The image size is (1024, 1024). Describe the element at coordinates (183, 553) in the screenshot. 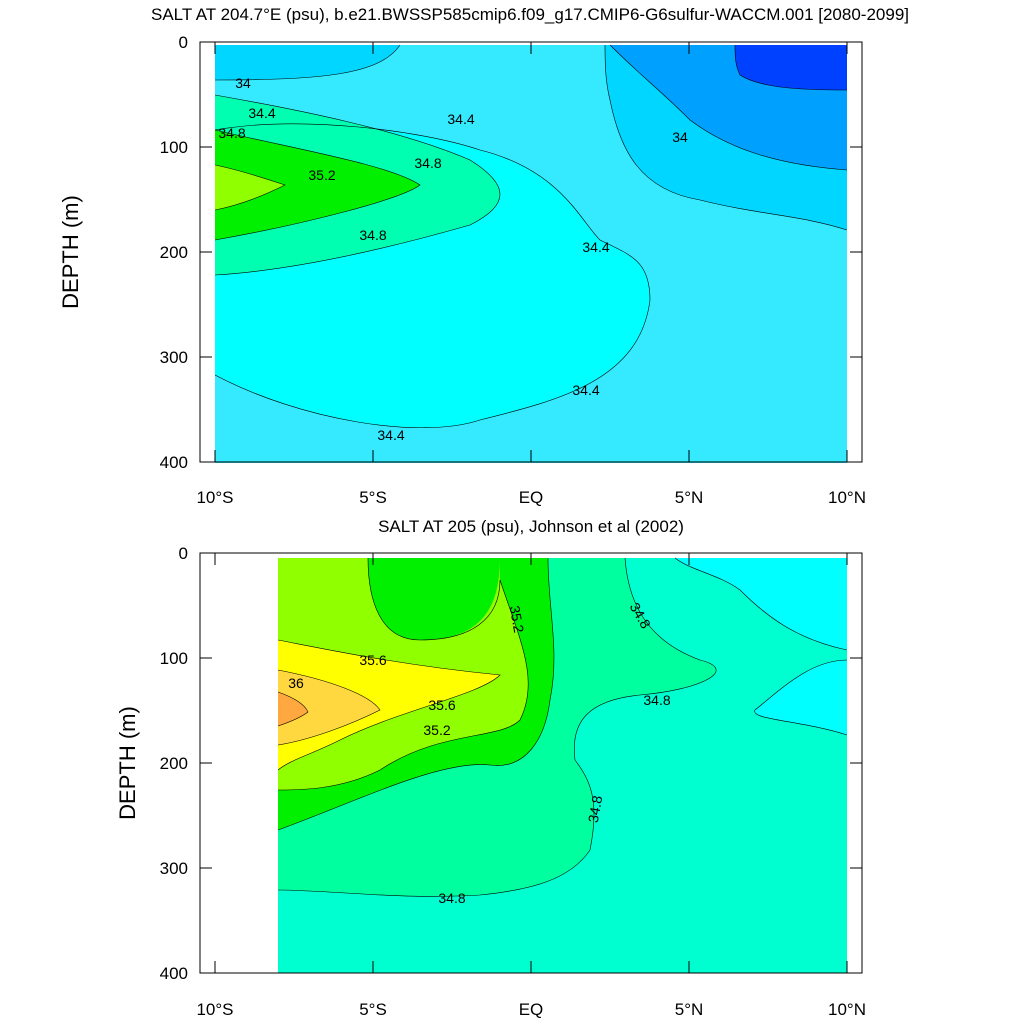

I see `bottom-y-tick-label: 0` at that location.